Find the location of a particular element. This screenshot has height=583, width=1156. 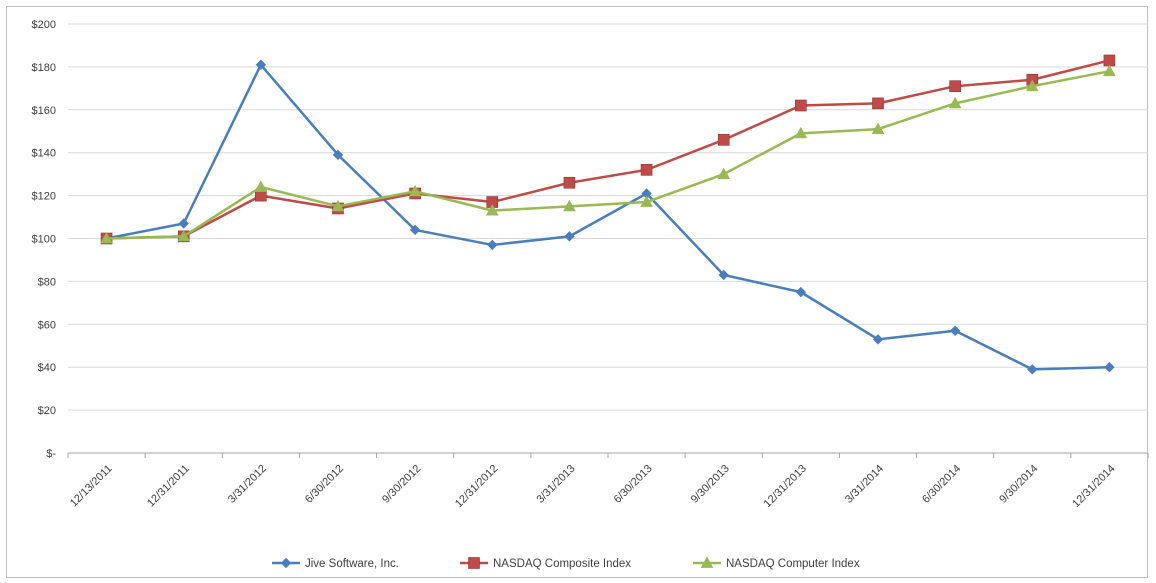

y-tick-label: $140 is located at coordinates (44, 154).